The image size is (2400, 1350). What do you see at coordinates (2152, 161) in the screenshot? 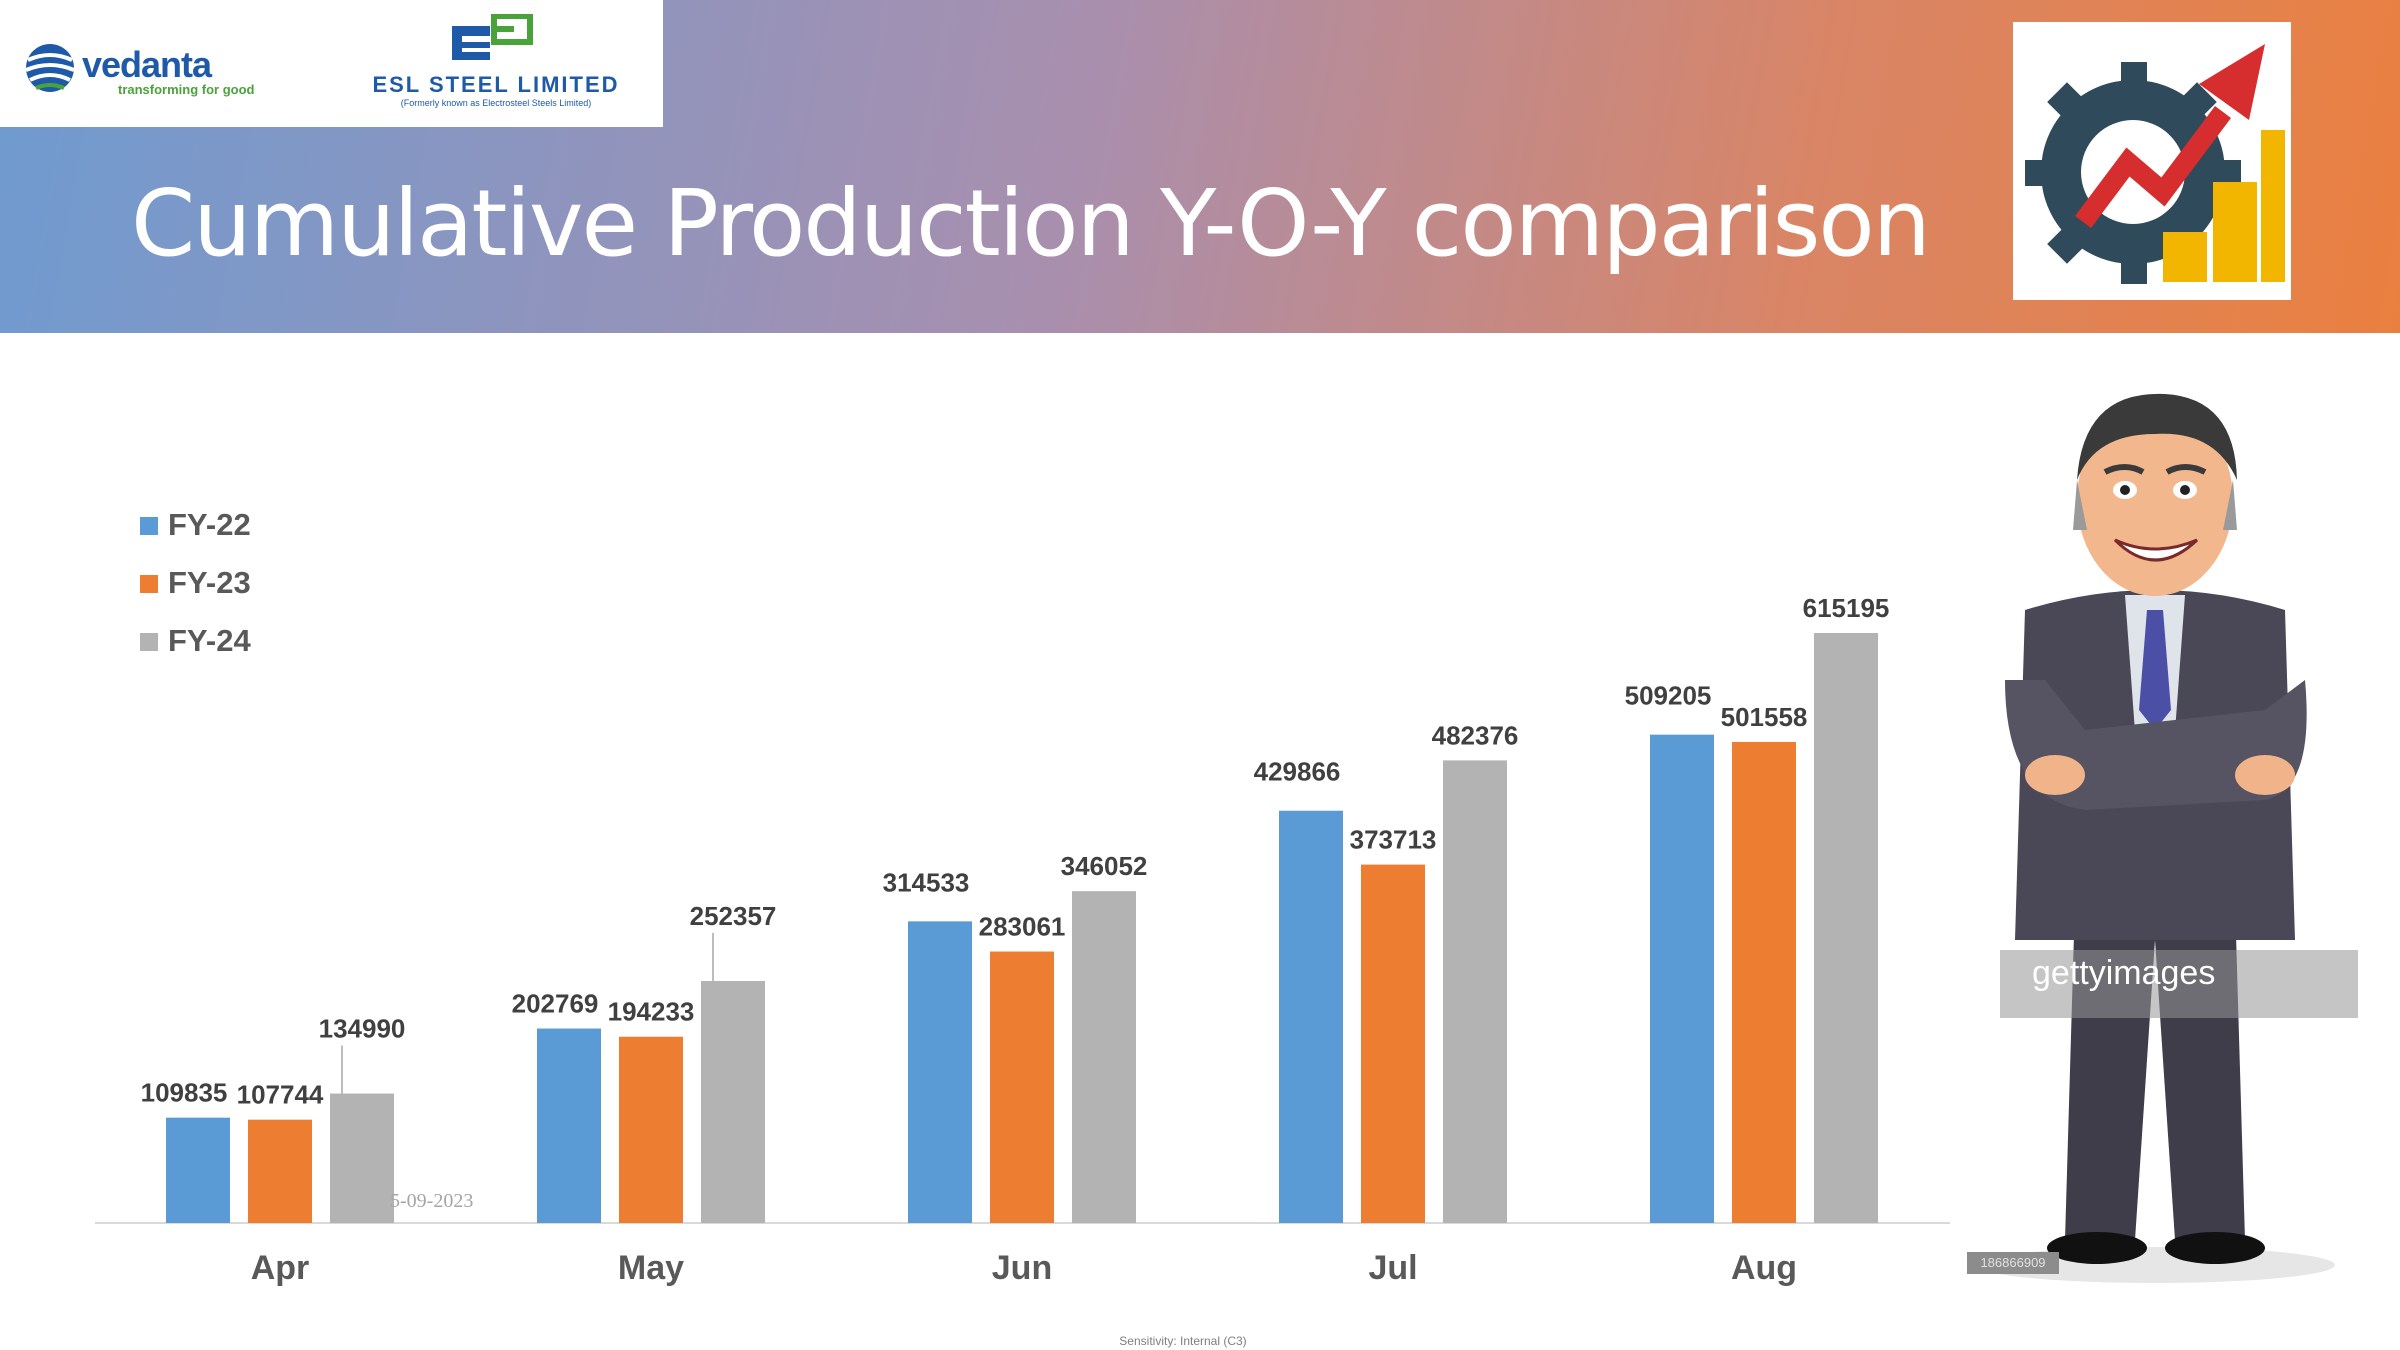
I see `growth-gear-icon` at bounding box center [2152, 161].